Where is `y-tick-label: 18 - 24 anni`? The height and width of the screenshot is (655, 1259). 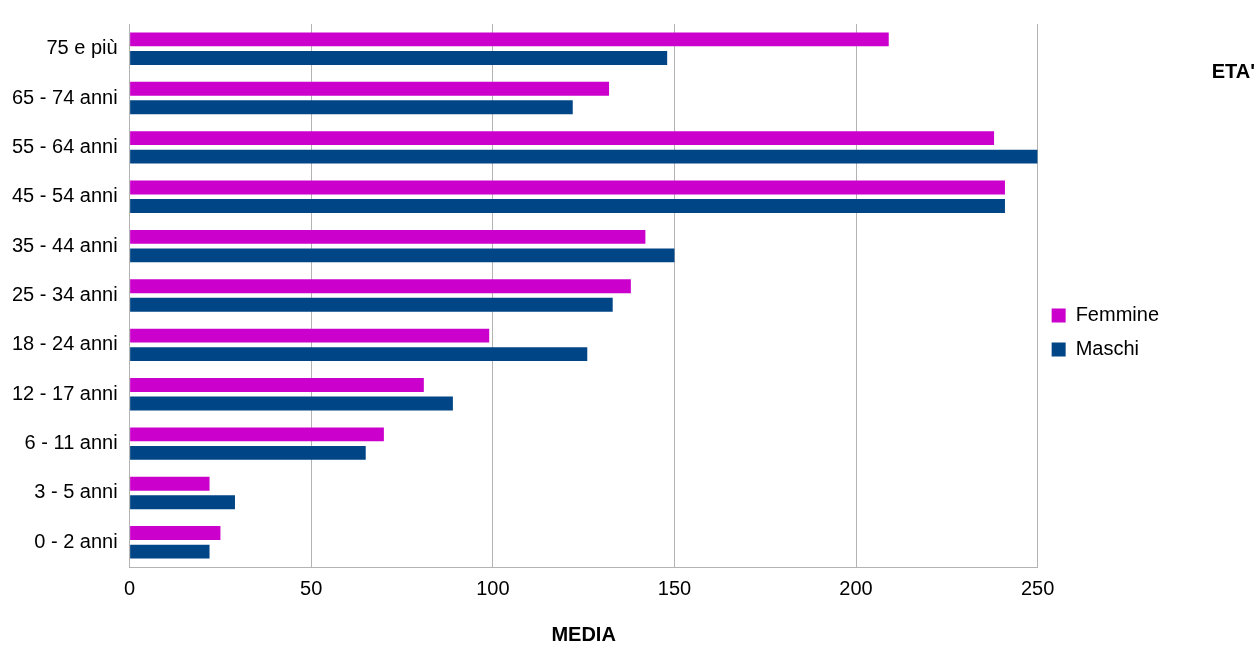 y-tick-label: 18 - 24 anni is located at coordinates (64, 343).